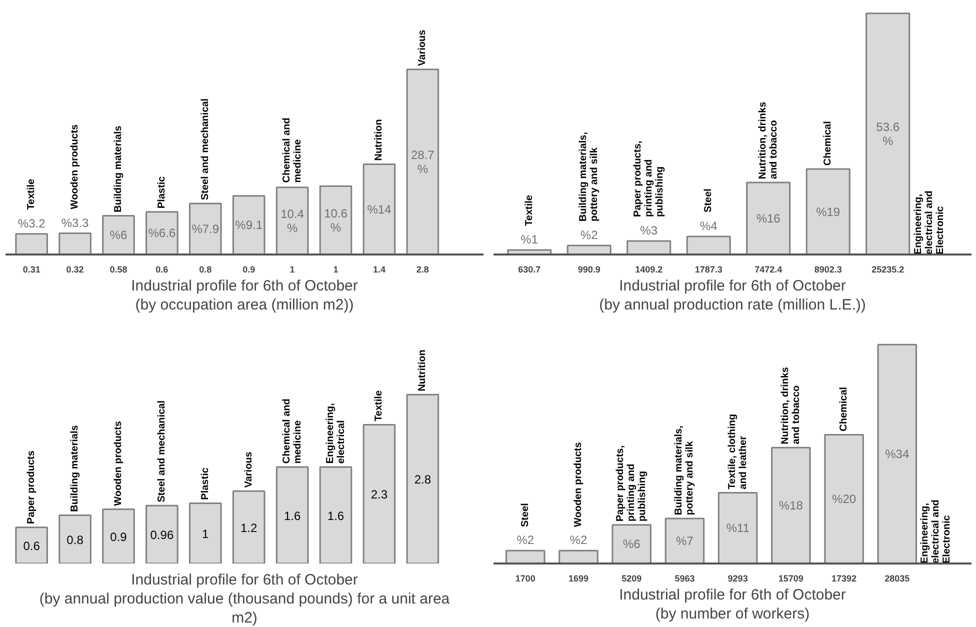 The width and height of the screenshot is (976, 627). I want to click on data-label: 1.6, so click(292, 515).